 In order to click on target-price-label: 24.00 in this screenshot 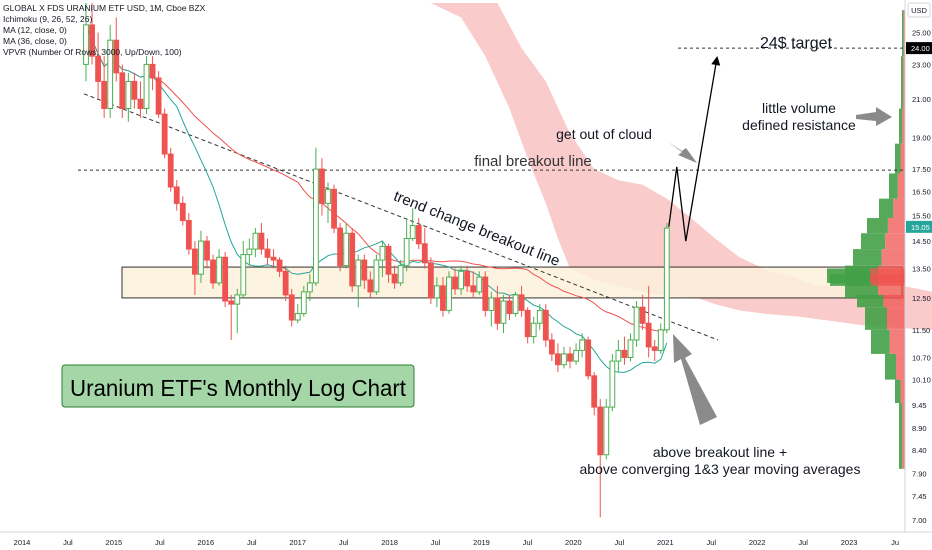, I will do `click(920, 48)`.